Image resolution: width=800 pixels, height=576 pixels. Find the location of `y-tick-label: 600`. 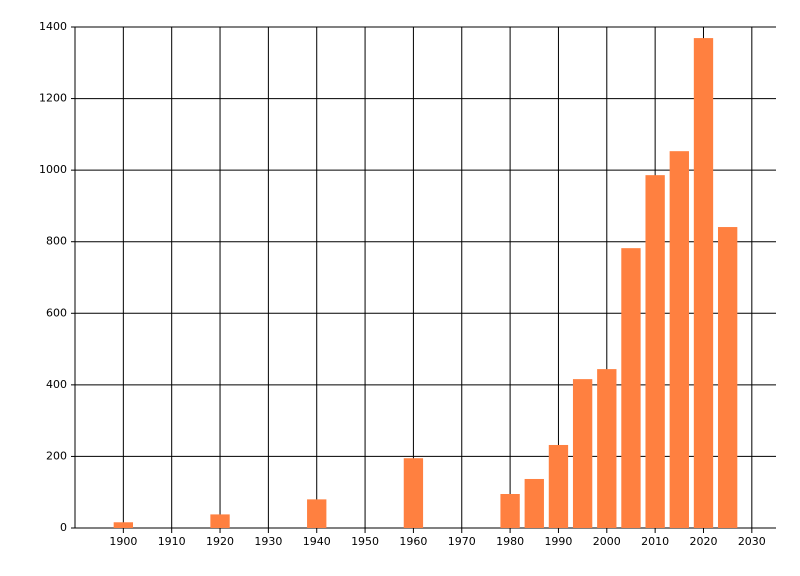

y-tick-label: 600 is located at coordinates (56, 312).